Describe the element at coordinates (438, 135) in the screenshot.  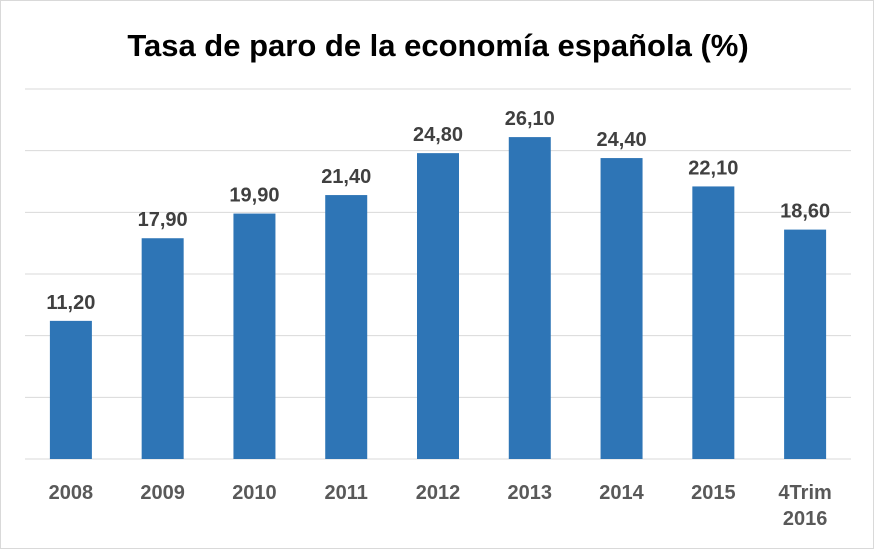
I see `data-label: 24,80` at that location.